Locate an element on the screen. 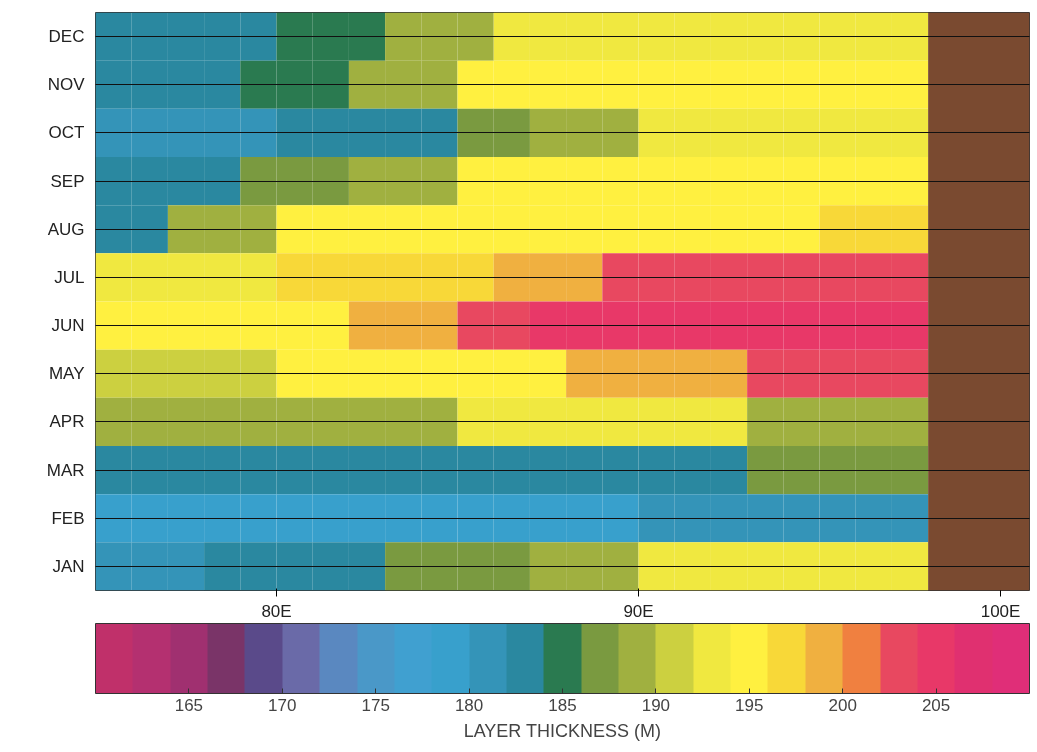  color-bar-label: 165 is located at coordinates (189, 705).